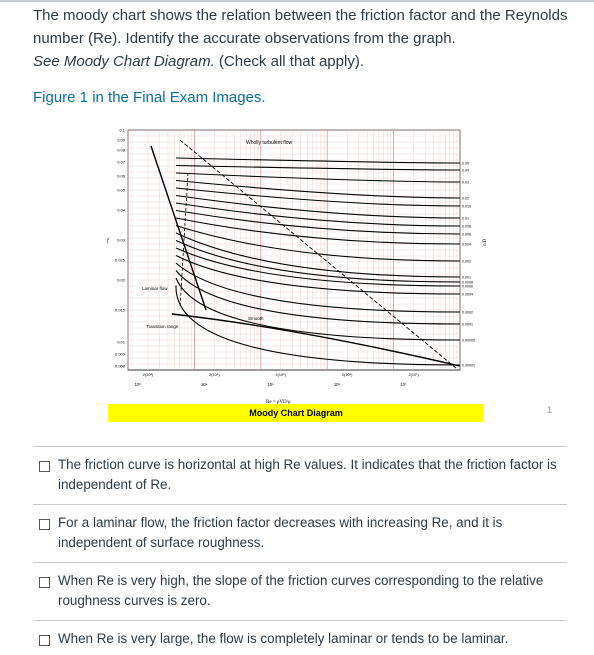 Image resolution: width=594 pixels, height=655 pixels. I want to click on question-line-2-suffix: (Check all that apply)., so click(289, 61).